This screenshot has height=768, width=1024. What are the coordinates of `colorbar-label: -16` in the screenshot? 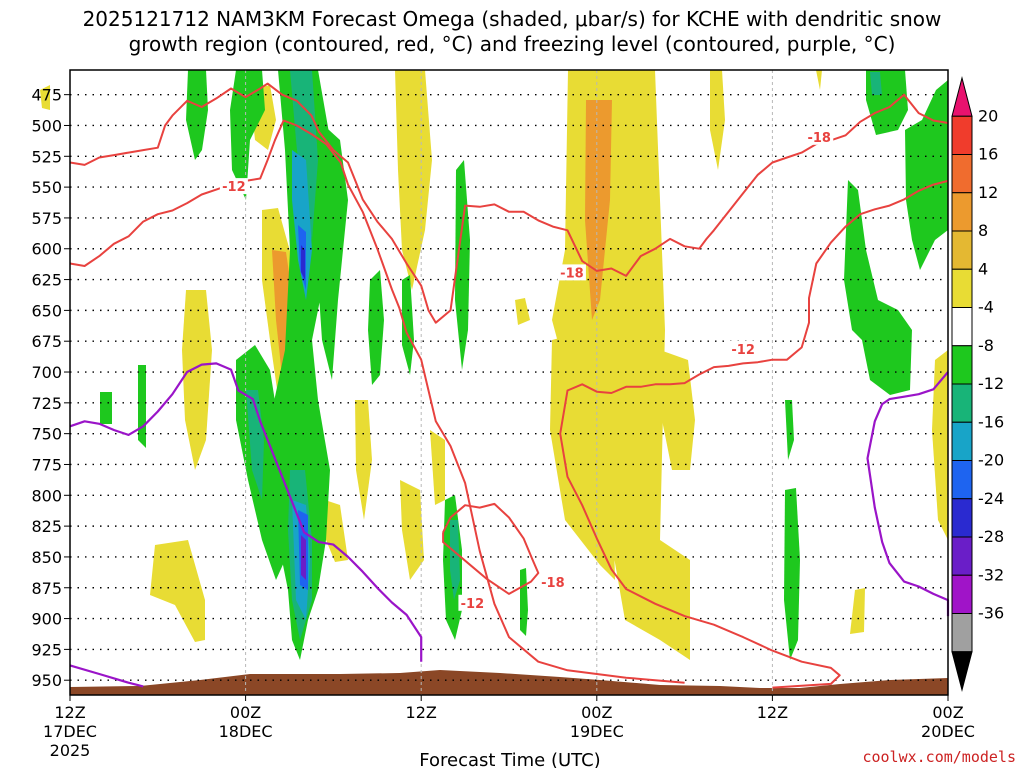 It's located at (991, 421).